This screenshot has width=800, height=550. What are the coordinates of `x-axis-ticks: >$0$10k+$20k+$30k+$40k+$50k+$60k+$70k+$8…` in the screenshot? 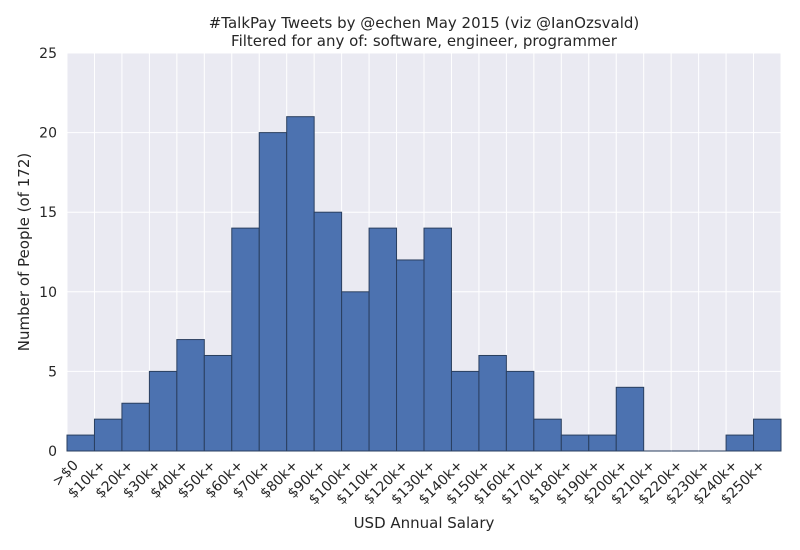 It's located at (409, 483).